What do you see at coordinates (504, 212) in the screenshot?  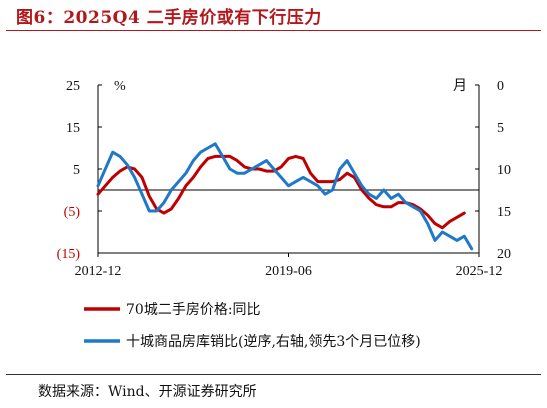 I see `right-tick-label: 15` at bounding box center [504, 212].